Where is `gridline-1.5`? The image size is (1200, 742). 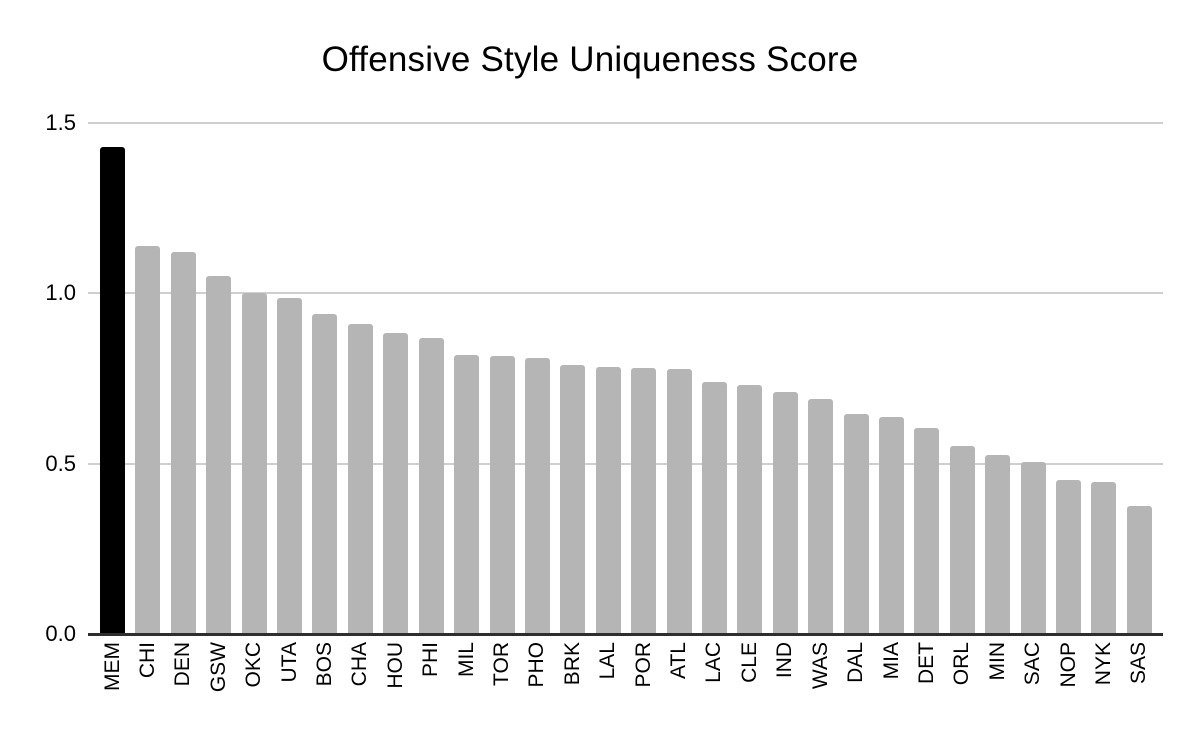 gridline-1.5 is located at coordinates (625, 123).